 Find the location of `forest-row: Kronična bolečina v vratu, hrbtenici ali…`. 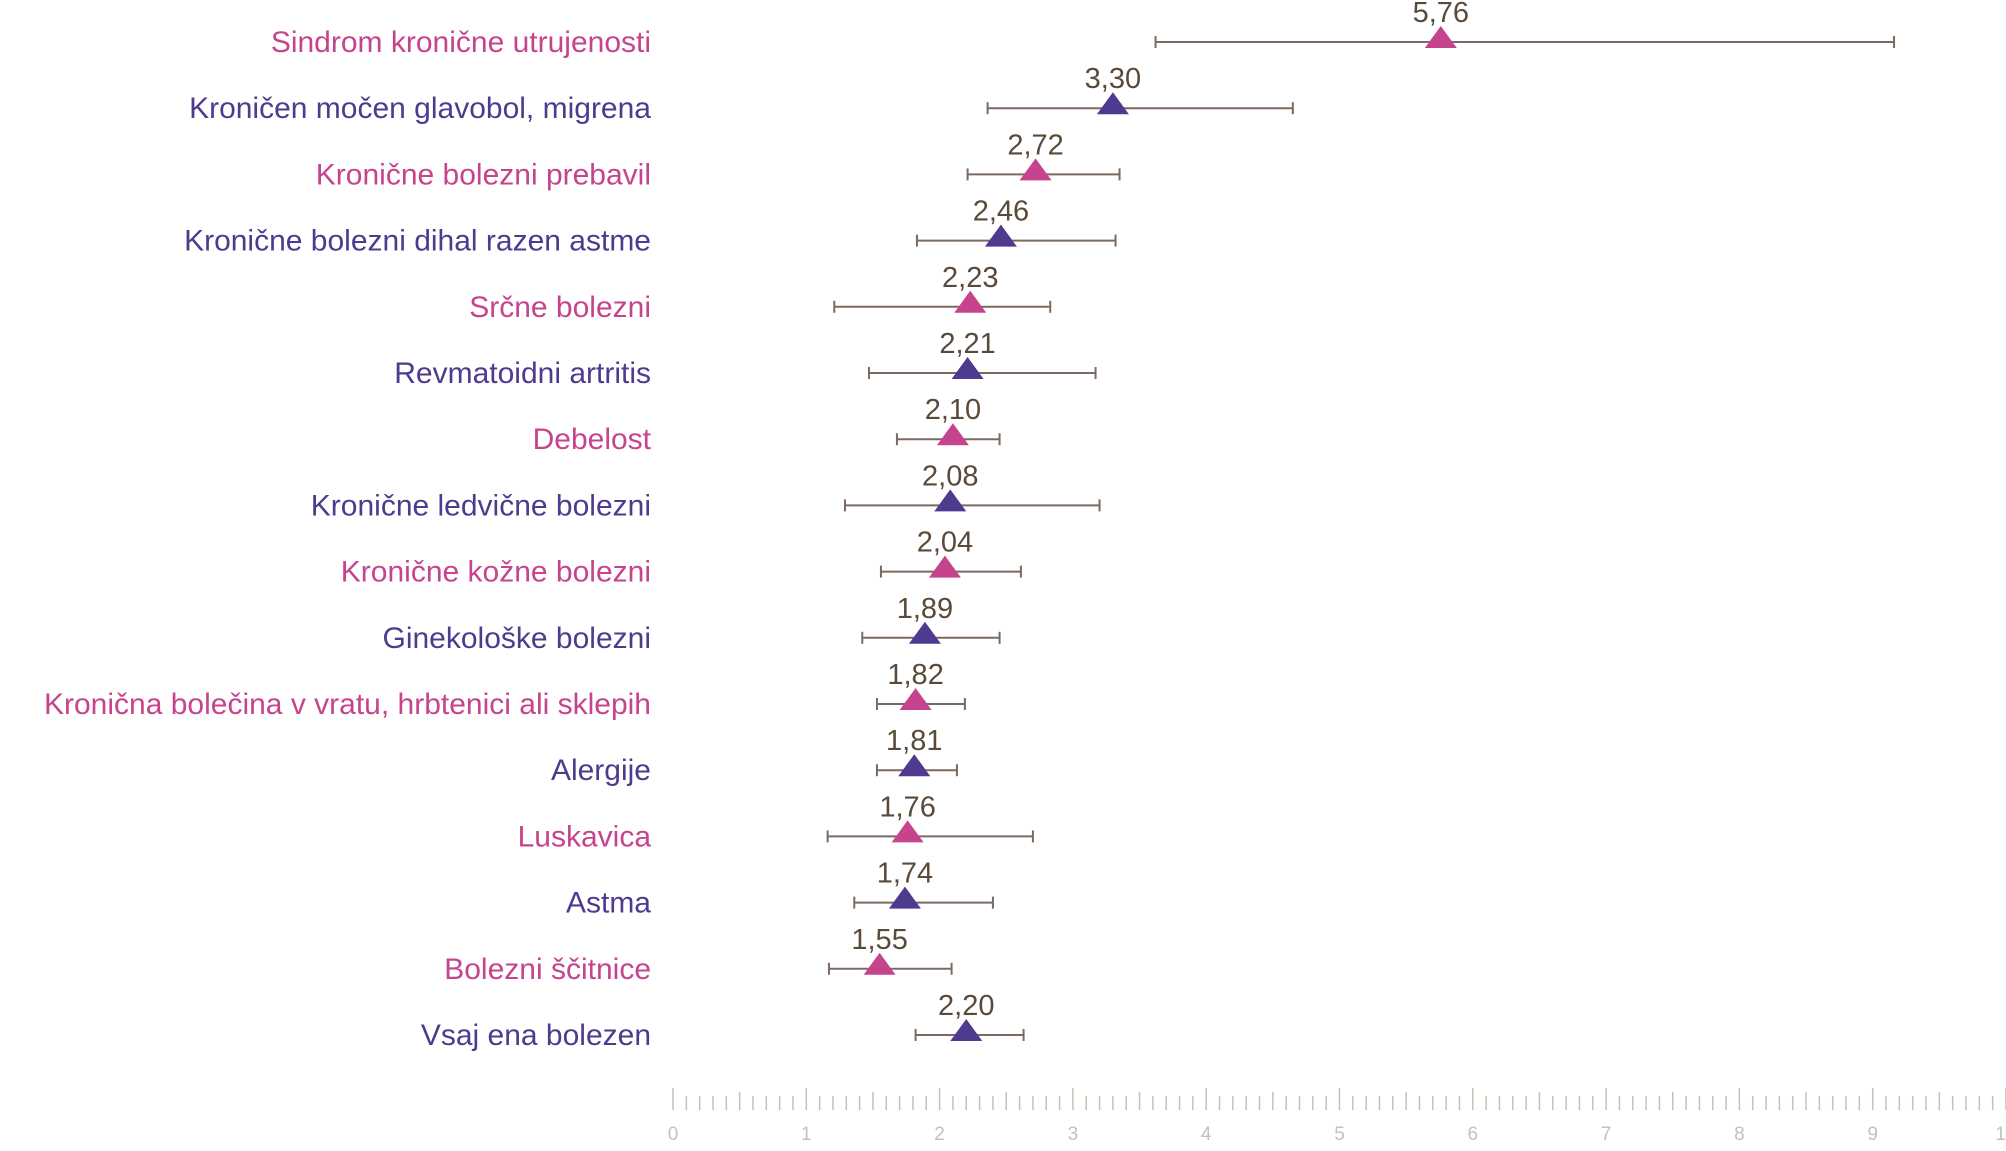

forest-row: Kronična bolečina v vratu, hrbtenici ali… is located at coordinates (505, 690).